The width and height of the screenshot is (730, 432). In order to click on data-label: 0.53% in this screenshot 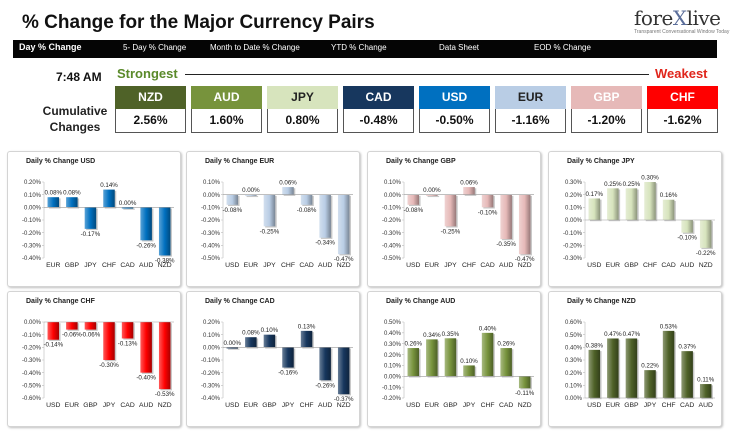, I will do `click(669, 326)`.